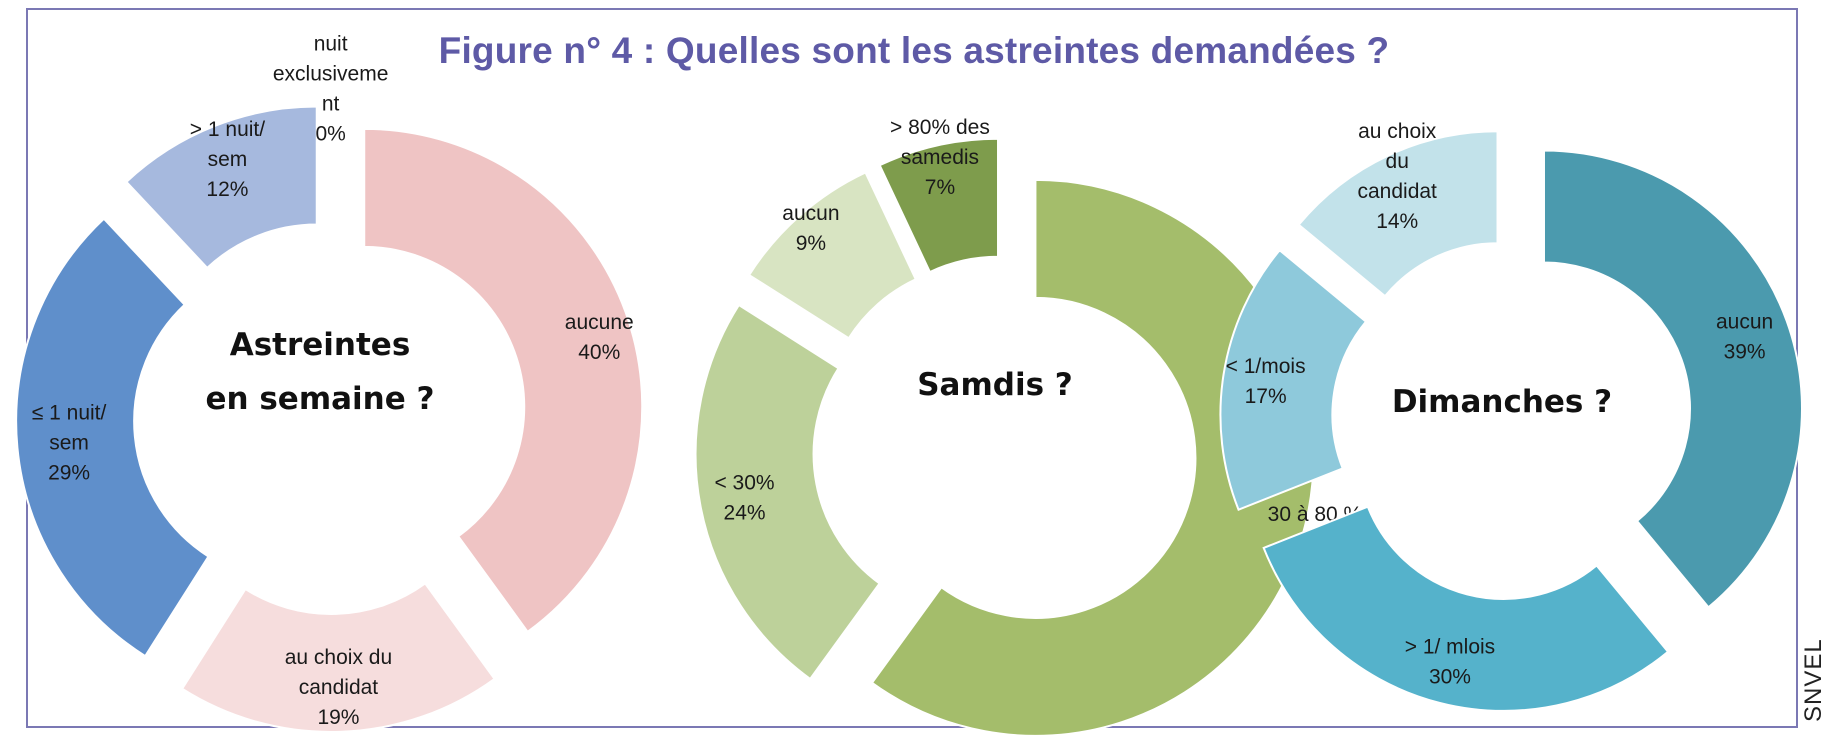 The width and height of the screenshot is (1824, 756). Describe the element at coordinates (1398, 176) in the screenshot. I see `slice-label: au choix du candidat 14%` at that location.